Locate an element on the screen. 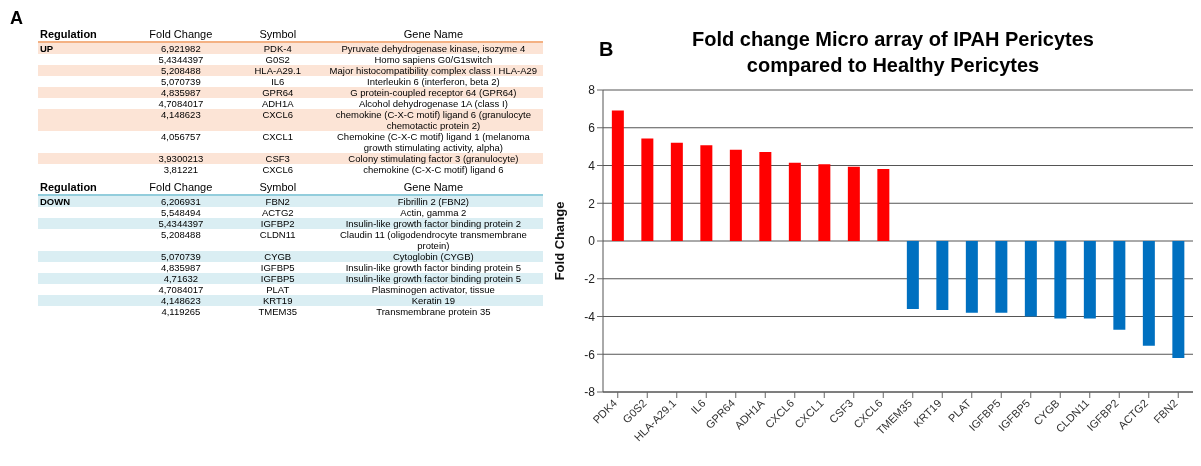 The height and width of the screenshot is (466, 1201). y-tick-label: -8 is located at coordinates (590, 392).